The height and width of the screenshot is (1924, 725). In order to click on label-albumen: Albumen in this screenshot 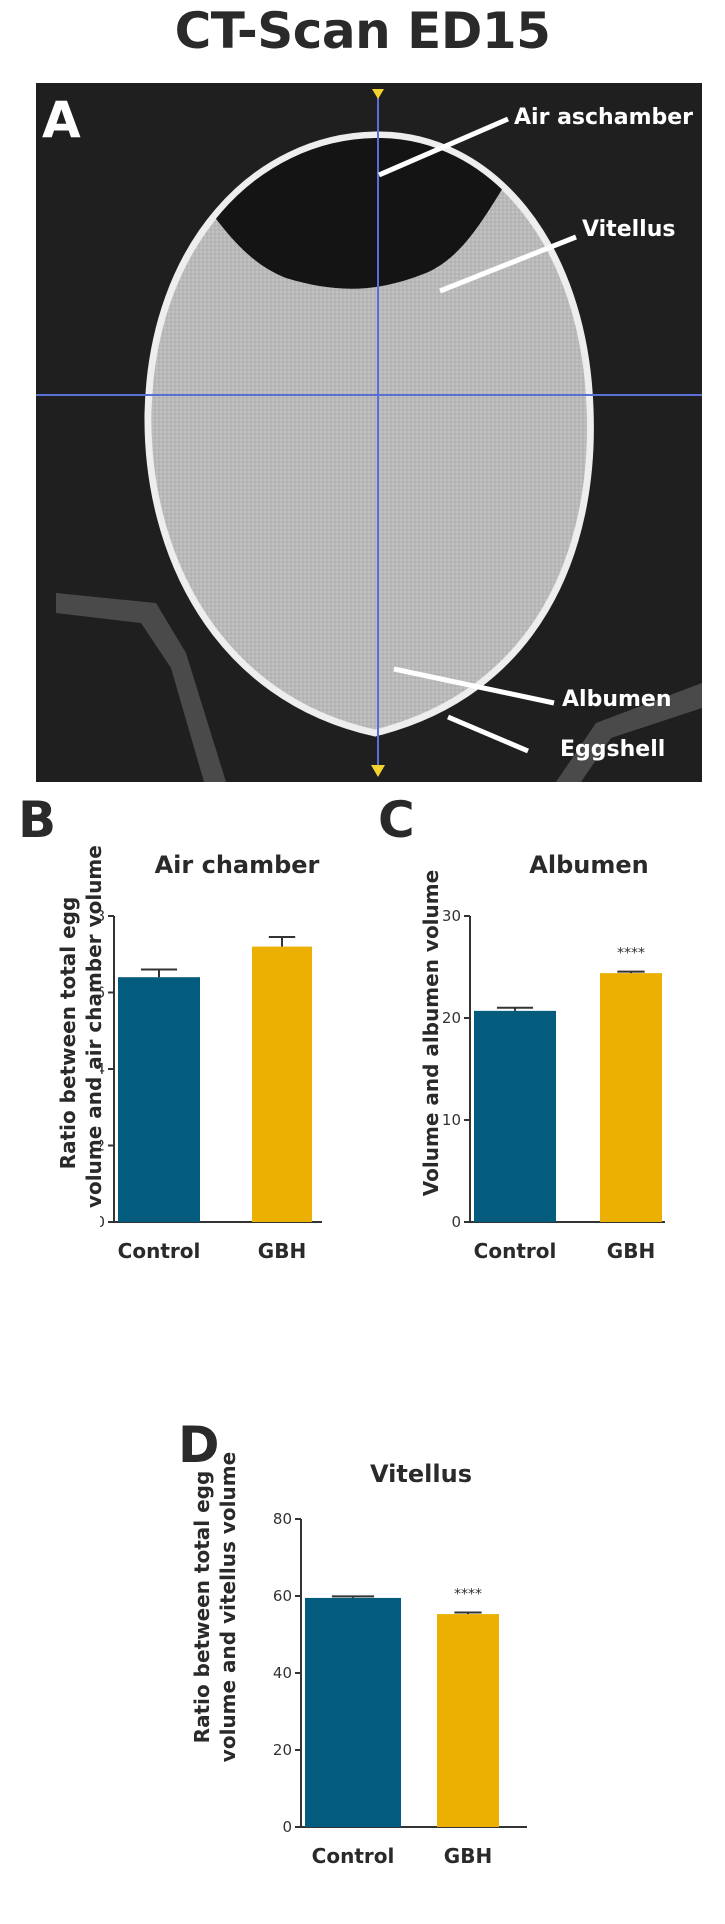, I will do `click(617, 699)`.